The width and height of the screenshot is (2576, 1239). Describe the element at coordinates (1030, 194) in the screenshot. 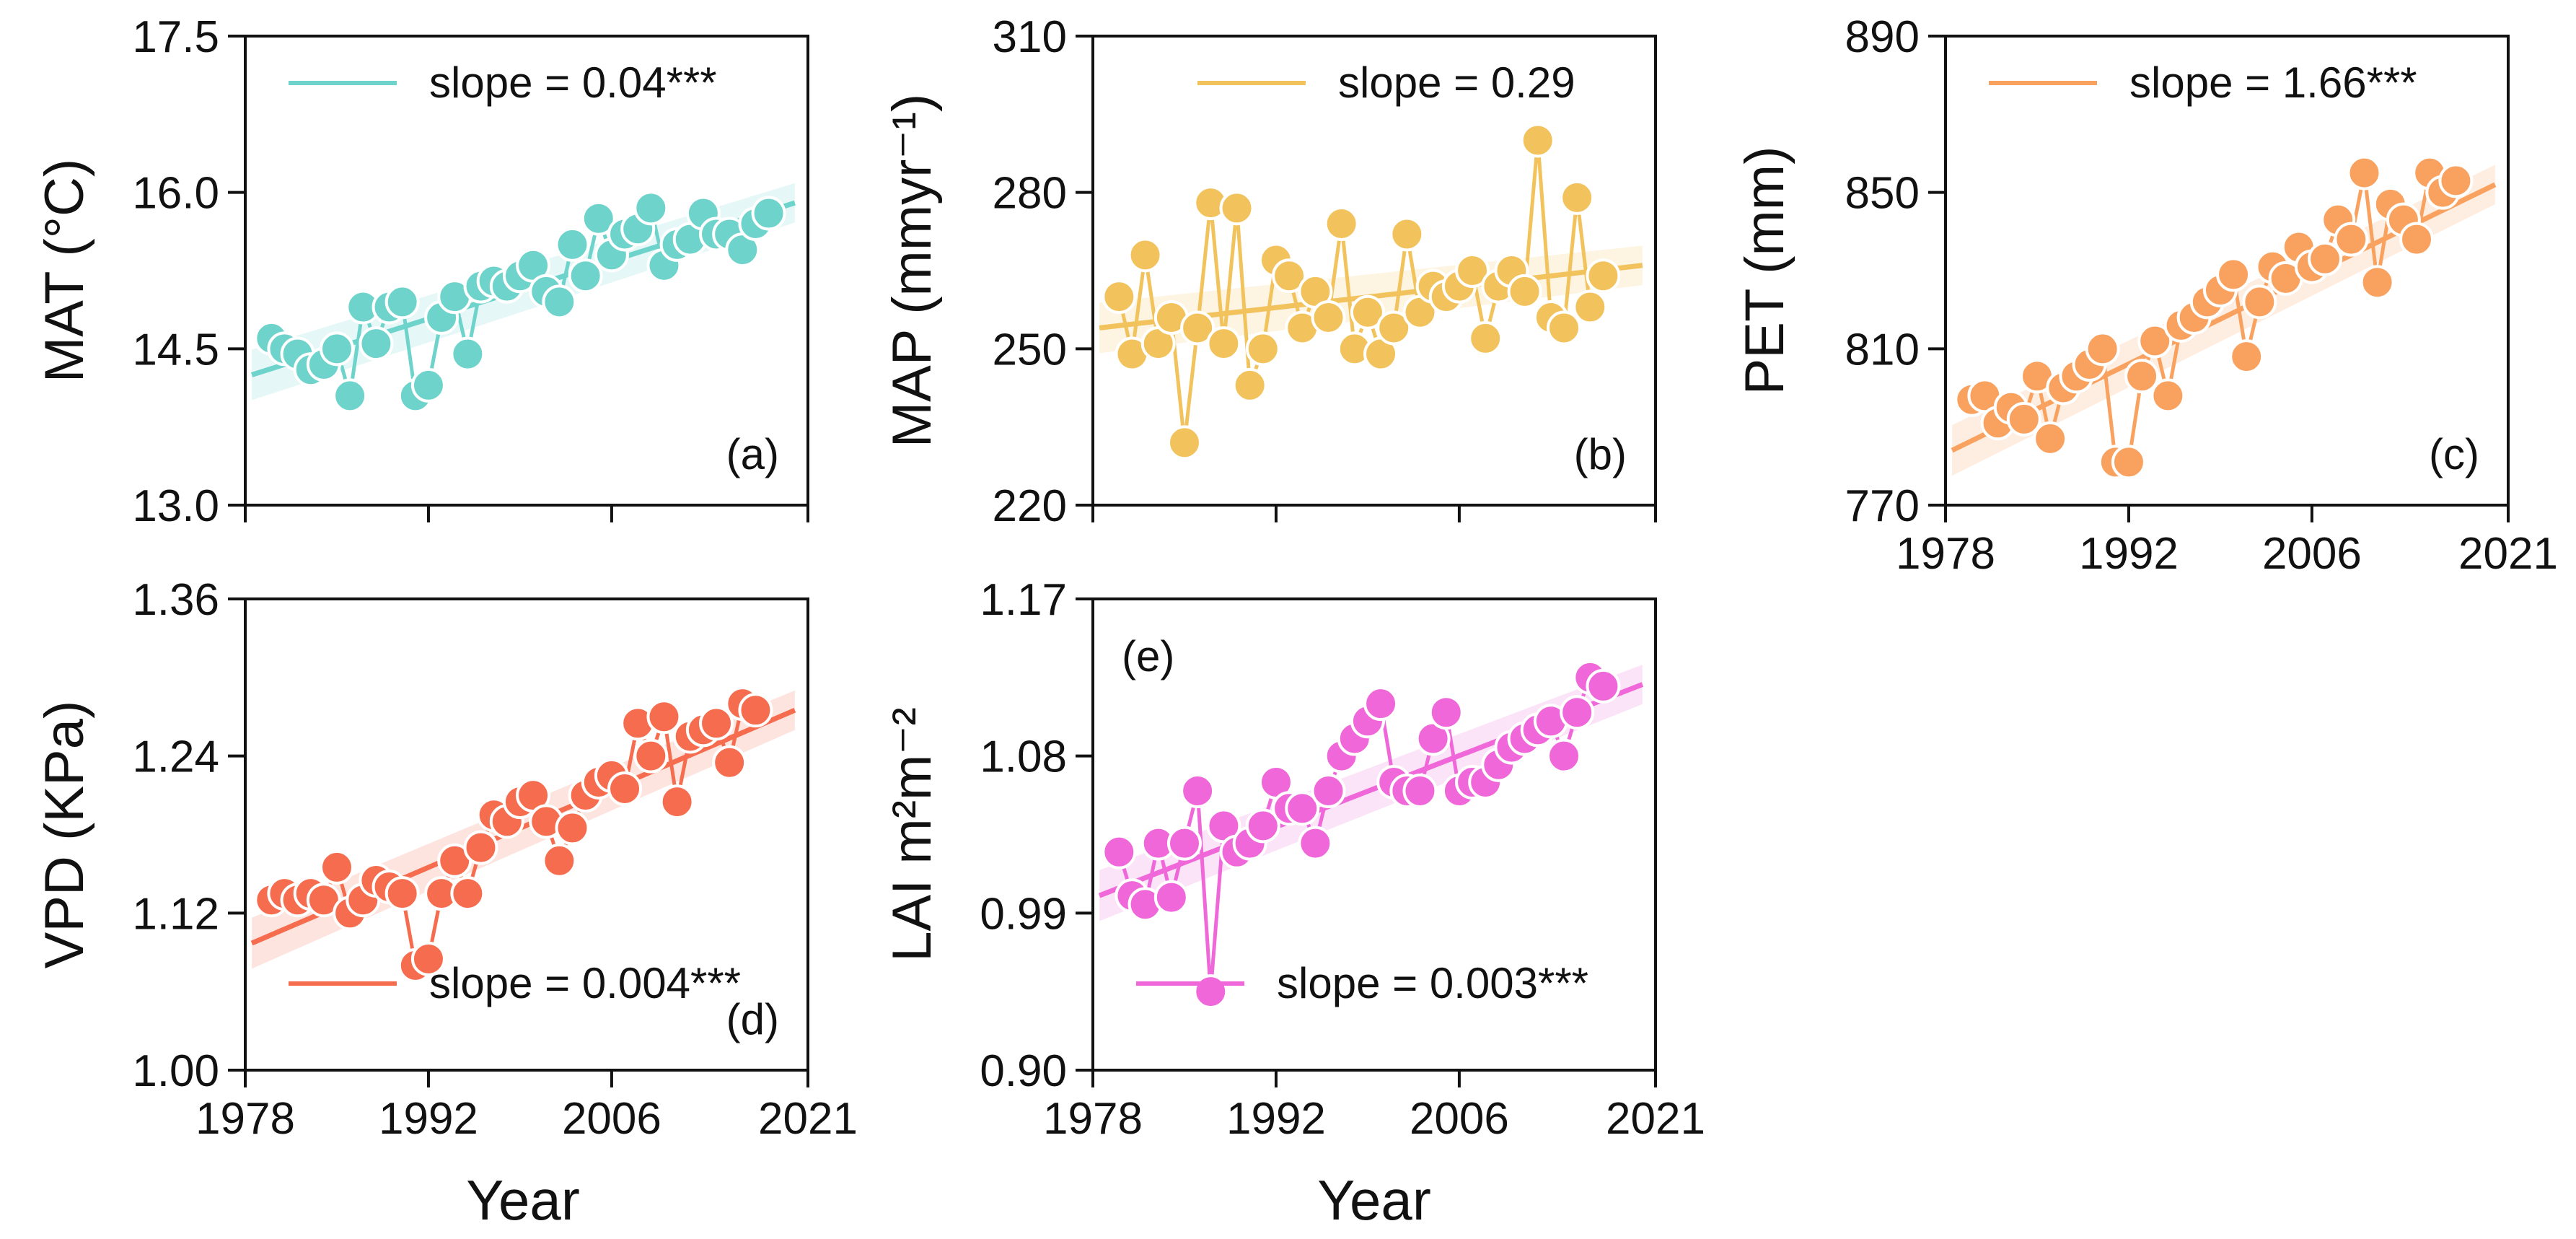

I see `y-tick-label: 280` at that location.